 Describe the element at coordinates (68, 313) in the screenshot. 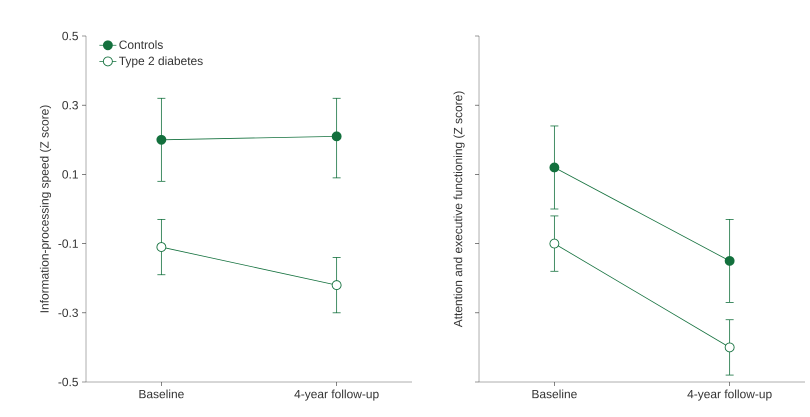

I see `y-tick-label: -0.3` at that location.